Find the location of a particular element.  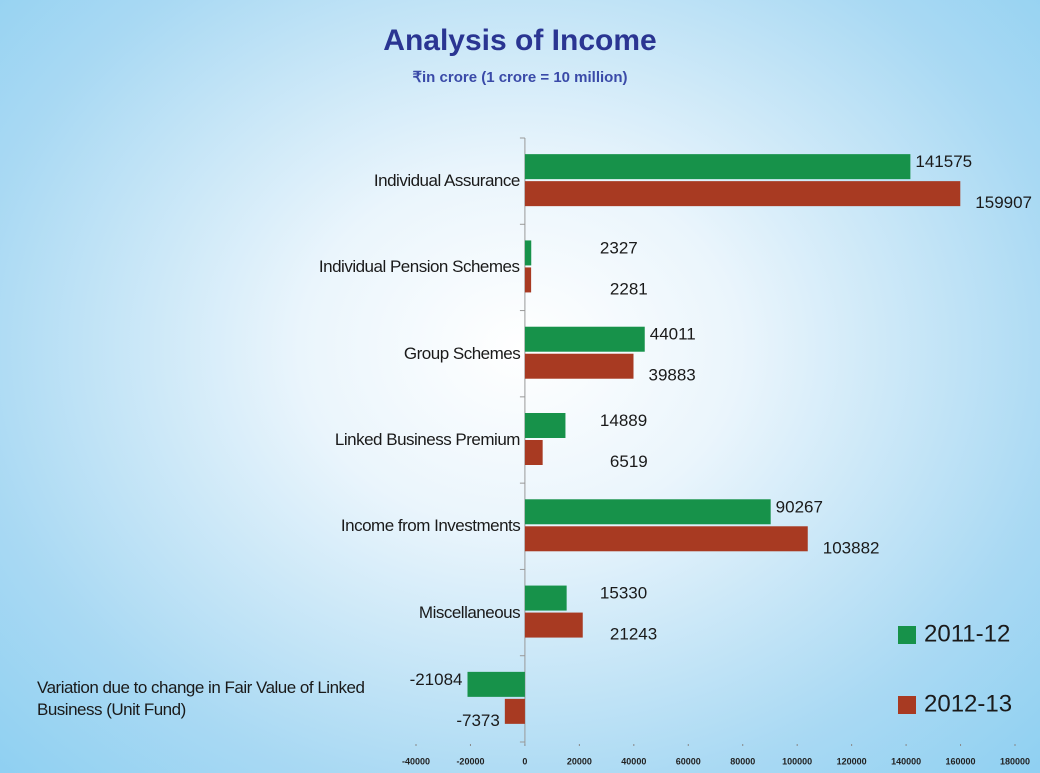

value-label: 103882 is located at coordinates (851, 547).